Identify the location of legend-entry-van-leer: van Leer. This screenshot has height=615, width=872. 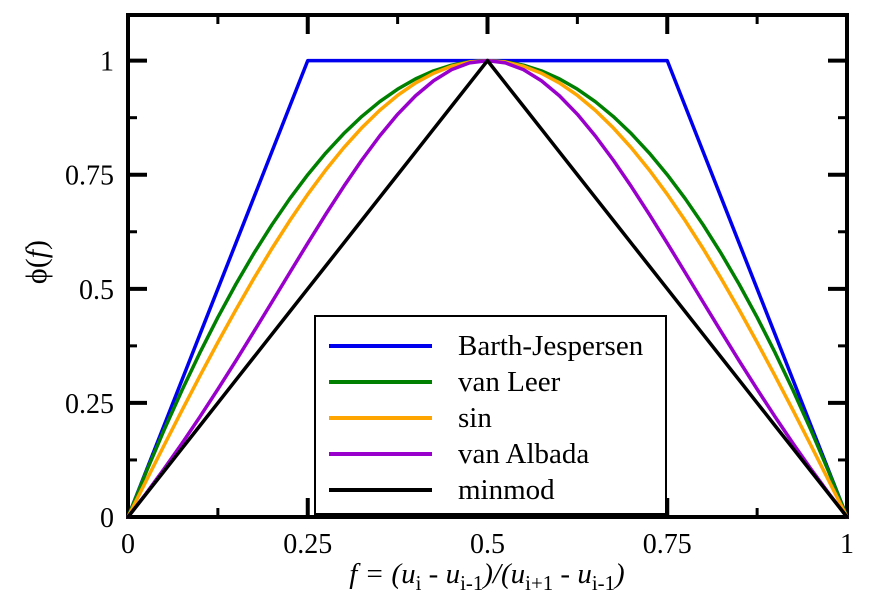
(490, 382).